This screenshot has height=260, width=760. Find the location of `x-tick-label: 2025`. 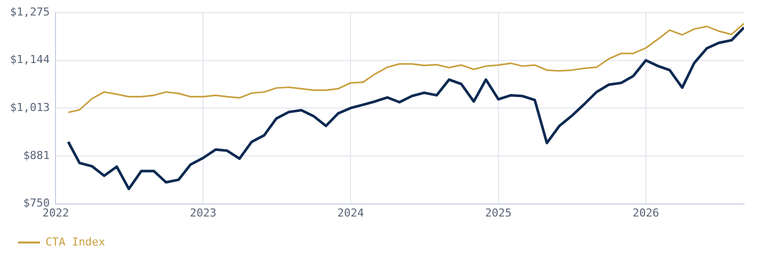

x-tick-label: 2025 is located at coordinates (498, 213).